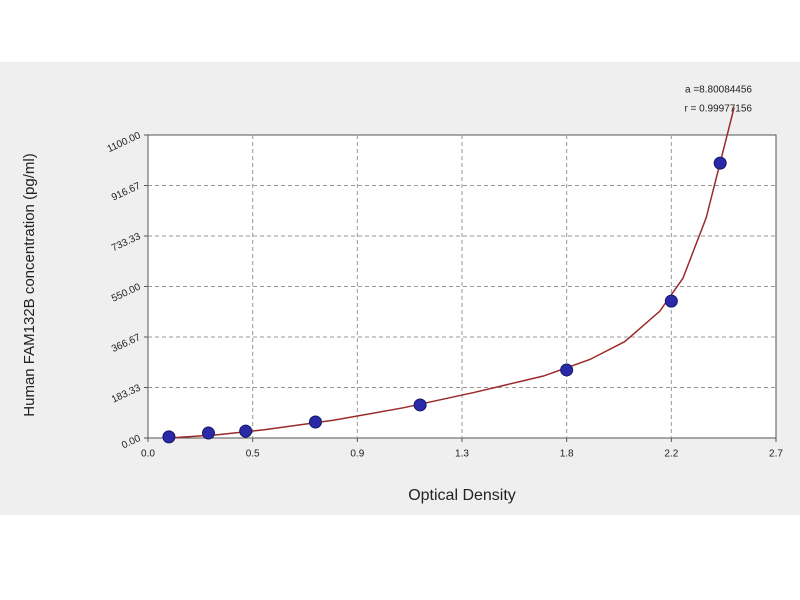 This screenshot has width=800, height=600. Describe the element at coordinates (253, 454) in the screenshot. I see `x-tick-label: 0.5` at that location.